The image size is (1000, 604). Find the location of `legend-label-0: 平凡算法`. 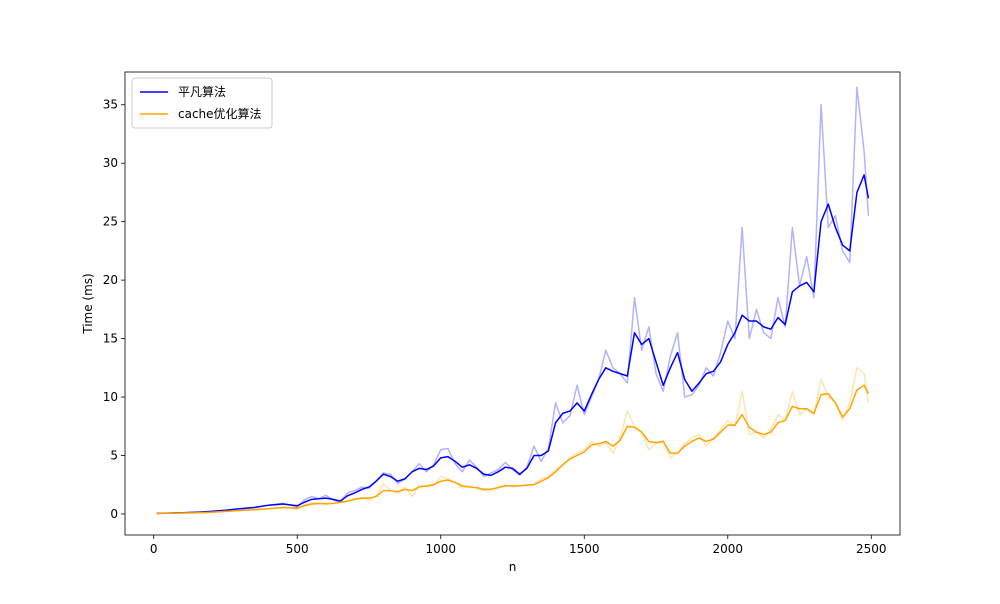

legend-label-0: 平凡算法 is located at coordinates (202, 91).